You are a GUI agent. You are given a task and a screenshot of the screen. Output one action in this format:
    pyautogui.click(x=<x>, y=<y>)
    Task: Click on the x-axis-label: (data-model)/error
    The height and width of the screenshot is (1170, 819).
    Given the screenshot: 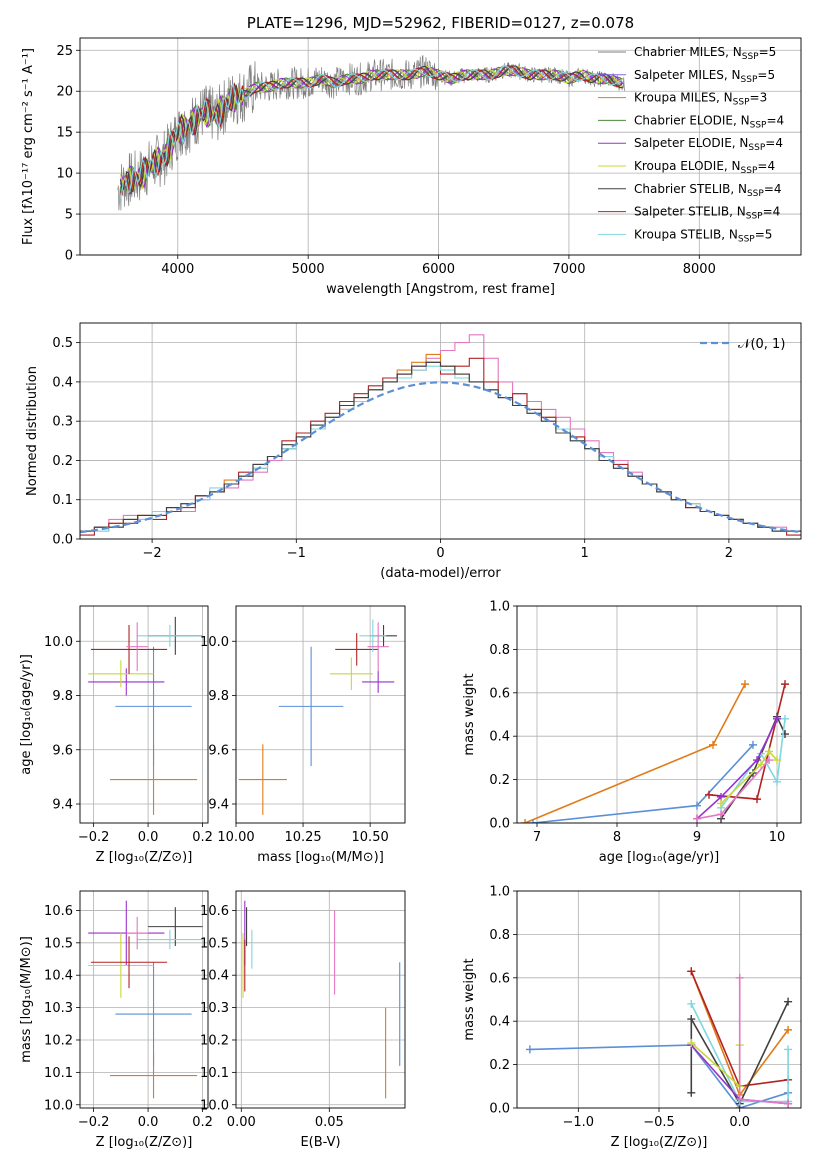 What is the action you would take?
    pyautogui.click(x=440, y=573)
    